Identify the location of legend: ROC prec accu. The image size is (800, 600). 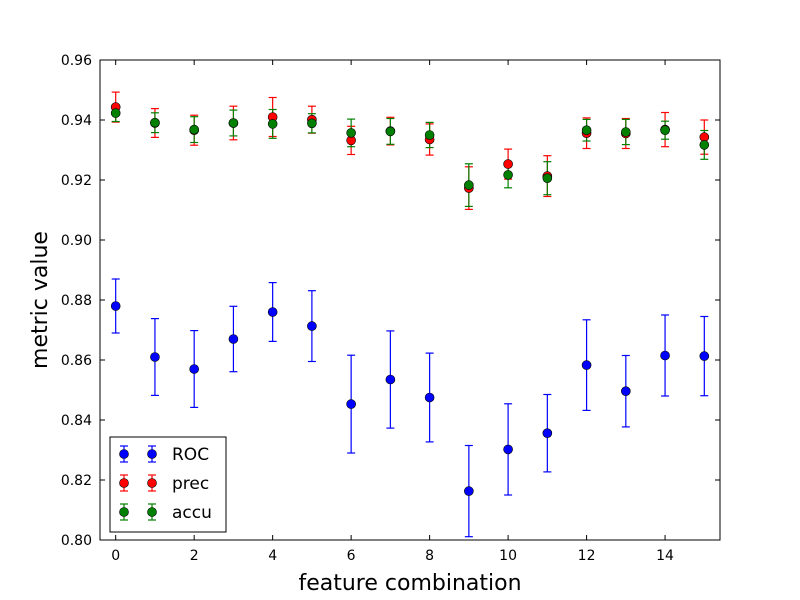
(168, 484).